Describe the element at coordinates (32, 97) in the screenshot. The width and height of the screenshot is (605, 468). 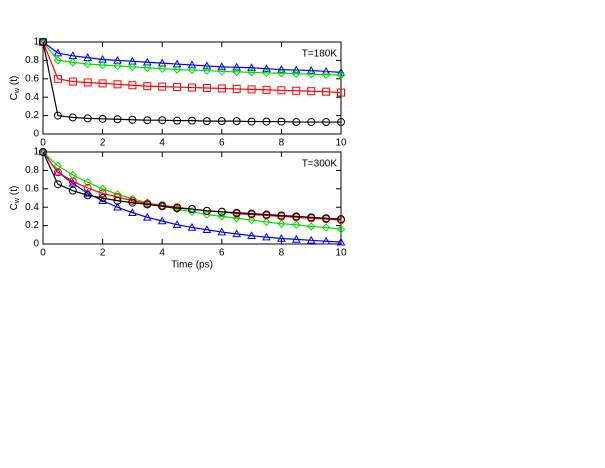
I see `y-tick-label: 0.4` at that location.